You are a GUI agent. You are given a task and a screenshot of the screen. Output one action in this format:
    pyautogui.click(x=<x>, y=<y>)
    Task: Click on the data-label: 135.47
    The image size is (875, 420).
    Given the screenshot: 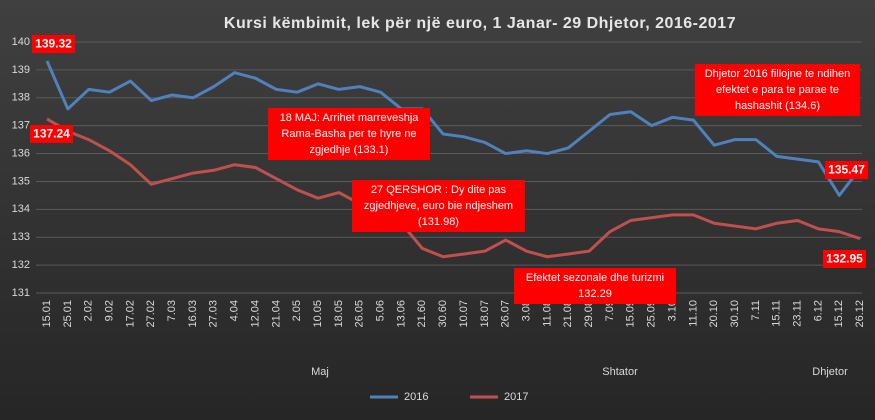 What is the action you would take?
    pyautogui.click(x=846, y=170)
    